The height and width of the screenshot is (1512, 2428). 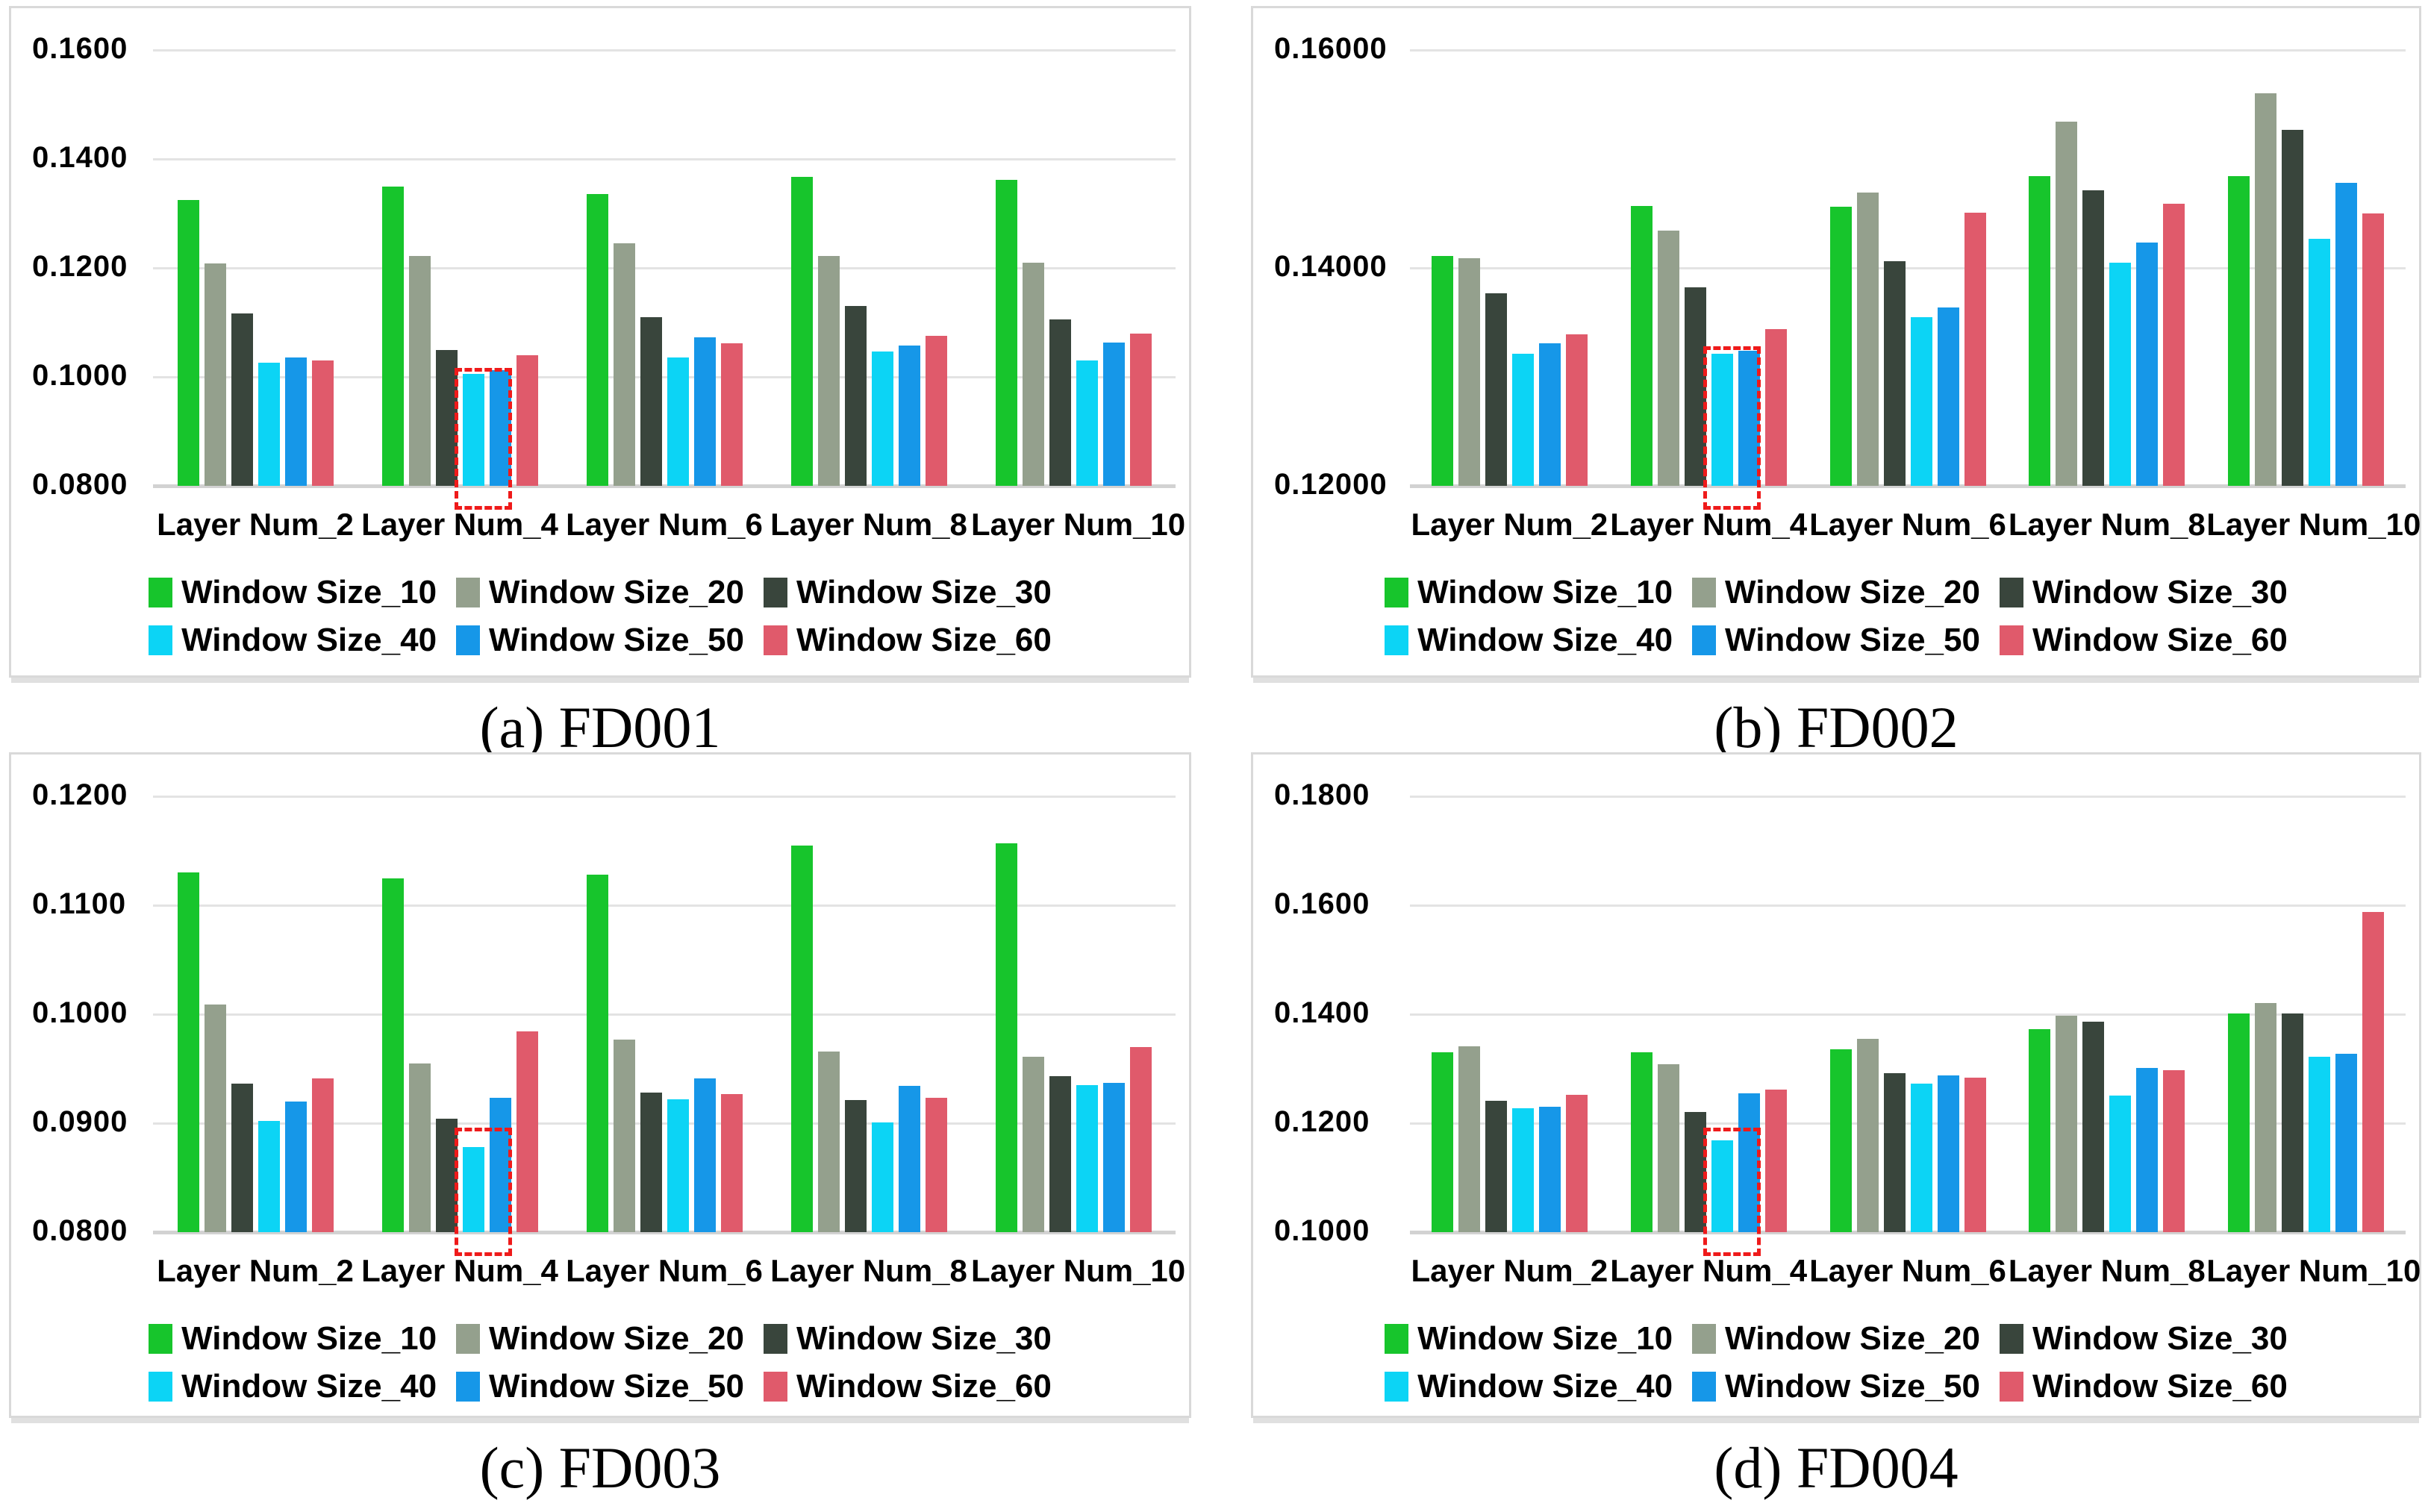 I want to click on legend-item-window-size-10: Window Size_10, so click(x=293, y=1339).